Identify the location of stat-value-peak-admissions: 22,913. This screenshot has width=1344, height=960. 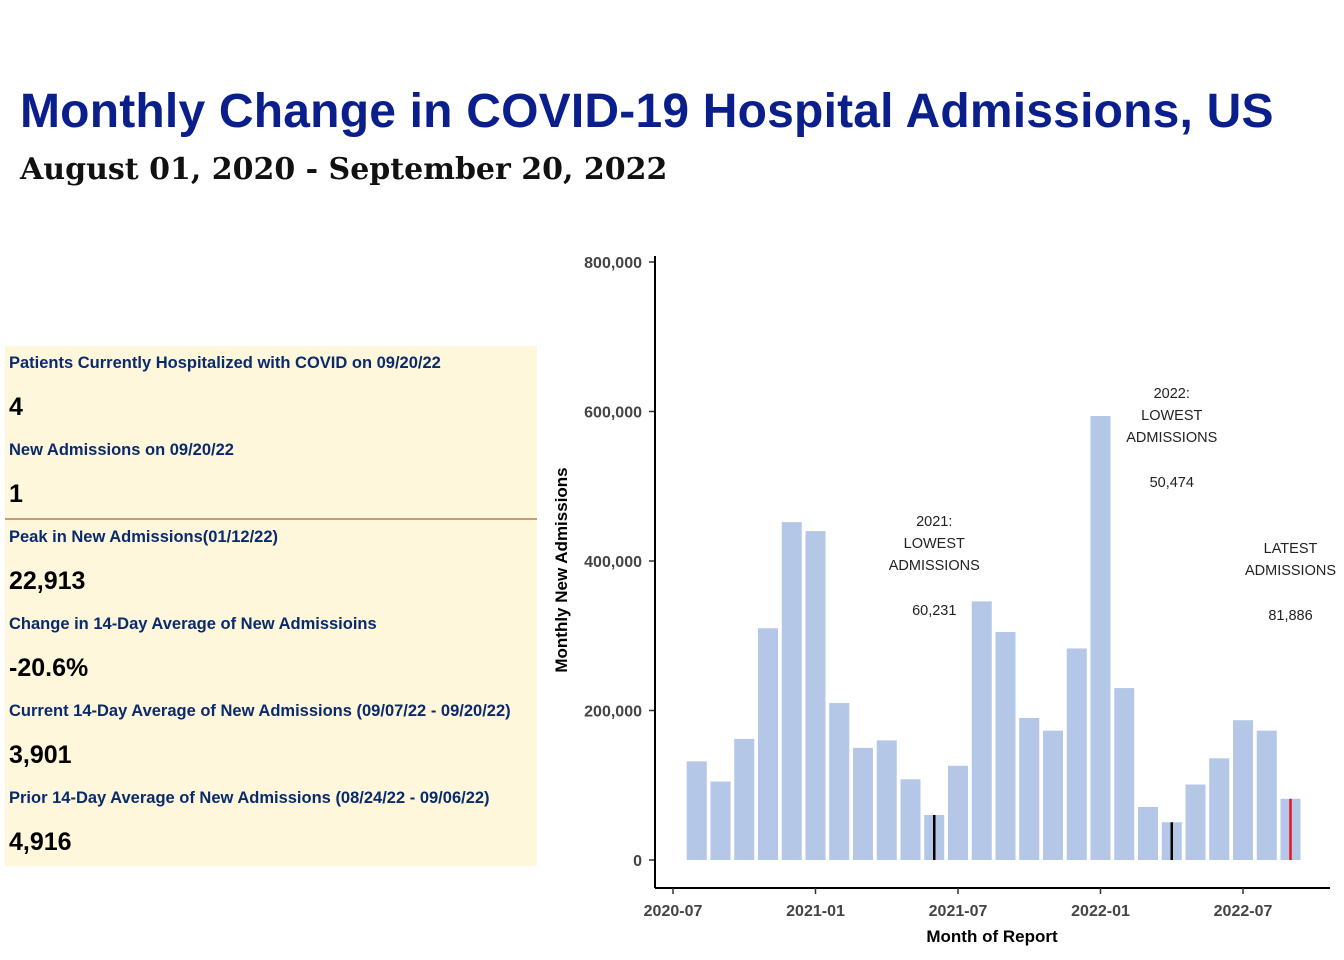
(47, 581).